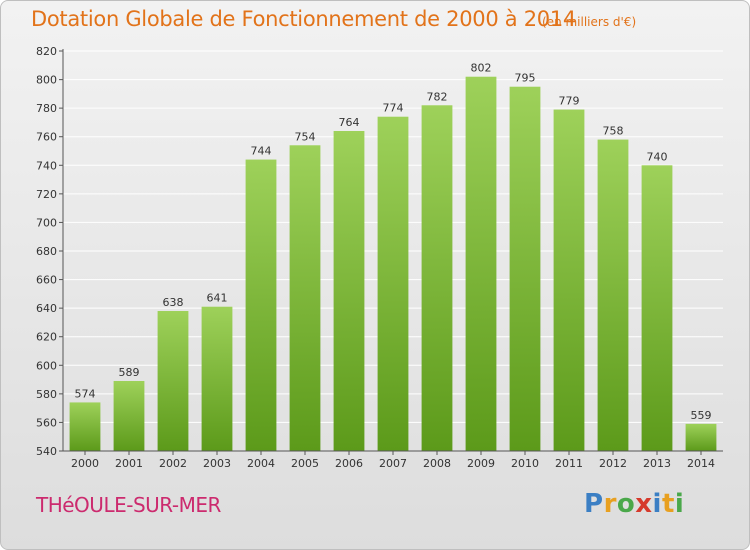  Describe the element at coordinates (525, 268) in the screenshot. I see `bar-2010` at that location.